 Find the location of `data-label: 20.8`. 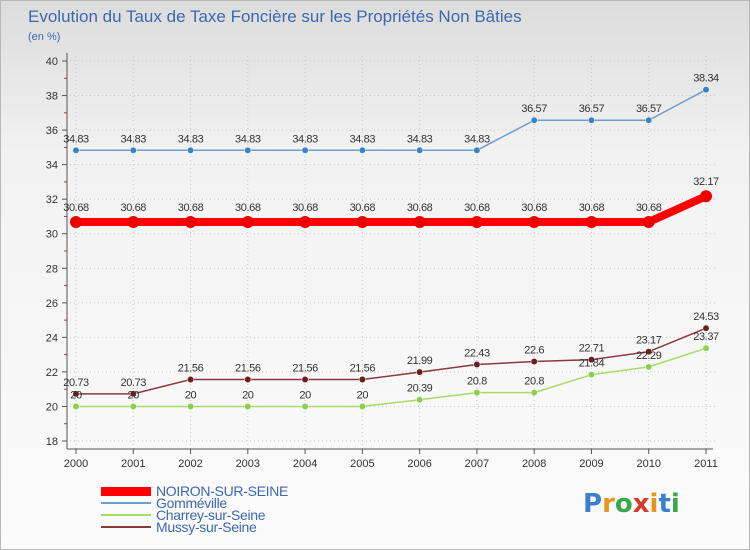

data-label: 20.8 is located at coordinates (534, 382).